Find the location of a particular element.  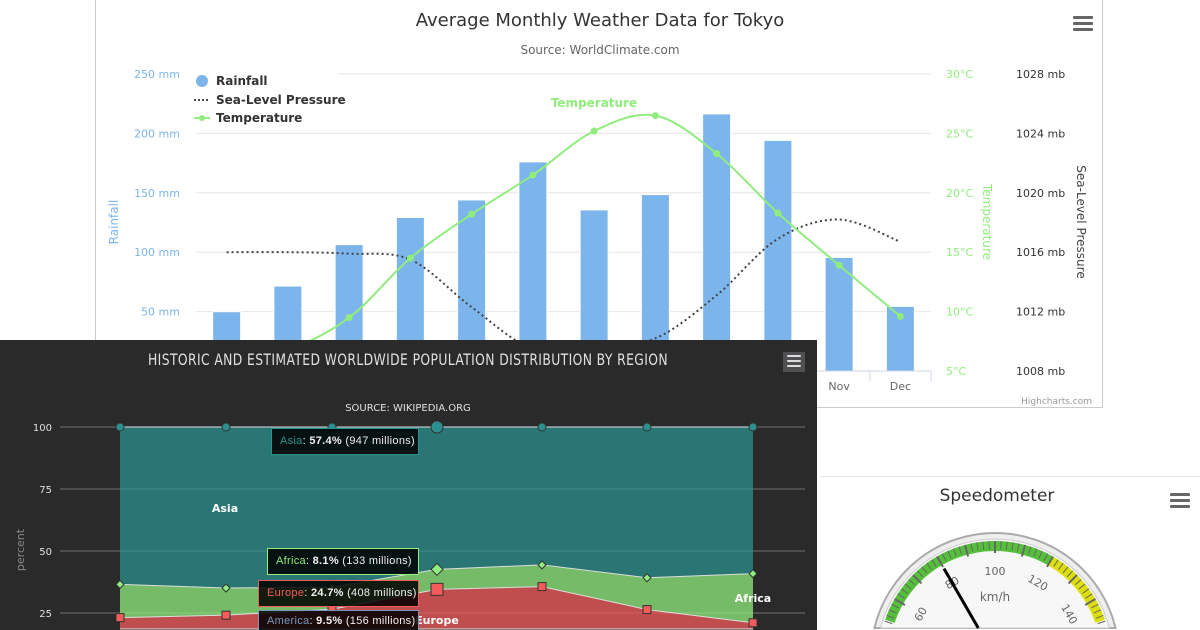

pressure-axis-title: Sea-Level Pressure is located at coordinates (1081, 221).